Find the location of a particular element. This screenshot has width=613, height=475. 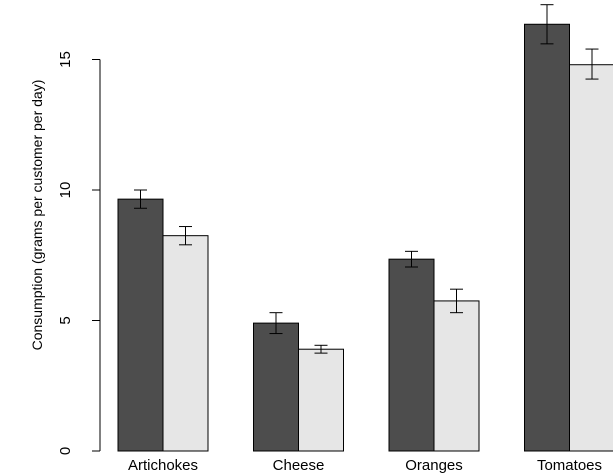

category-label: Tomatoes is located at coordinates (569, 465).